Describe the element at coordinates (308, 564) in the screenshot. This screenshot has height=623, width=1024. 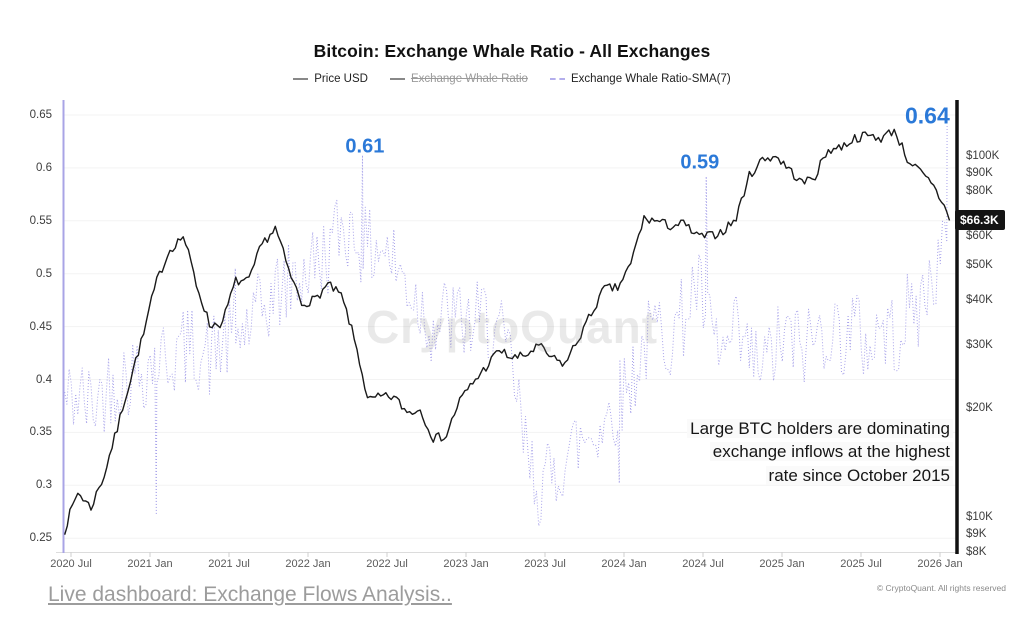
I see `x-axis-tick: 2022 Jan` at that location.